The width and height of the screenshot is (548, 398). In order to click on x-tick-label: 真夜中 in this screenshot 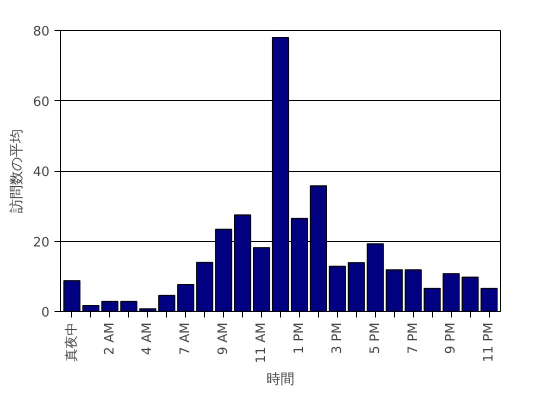, I will do `click(71, 342)`.